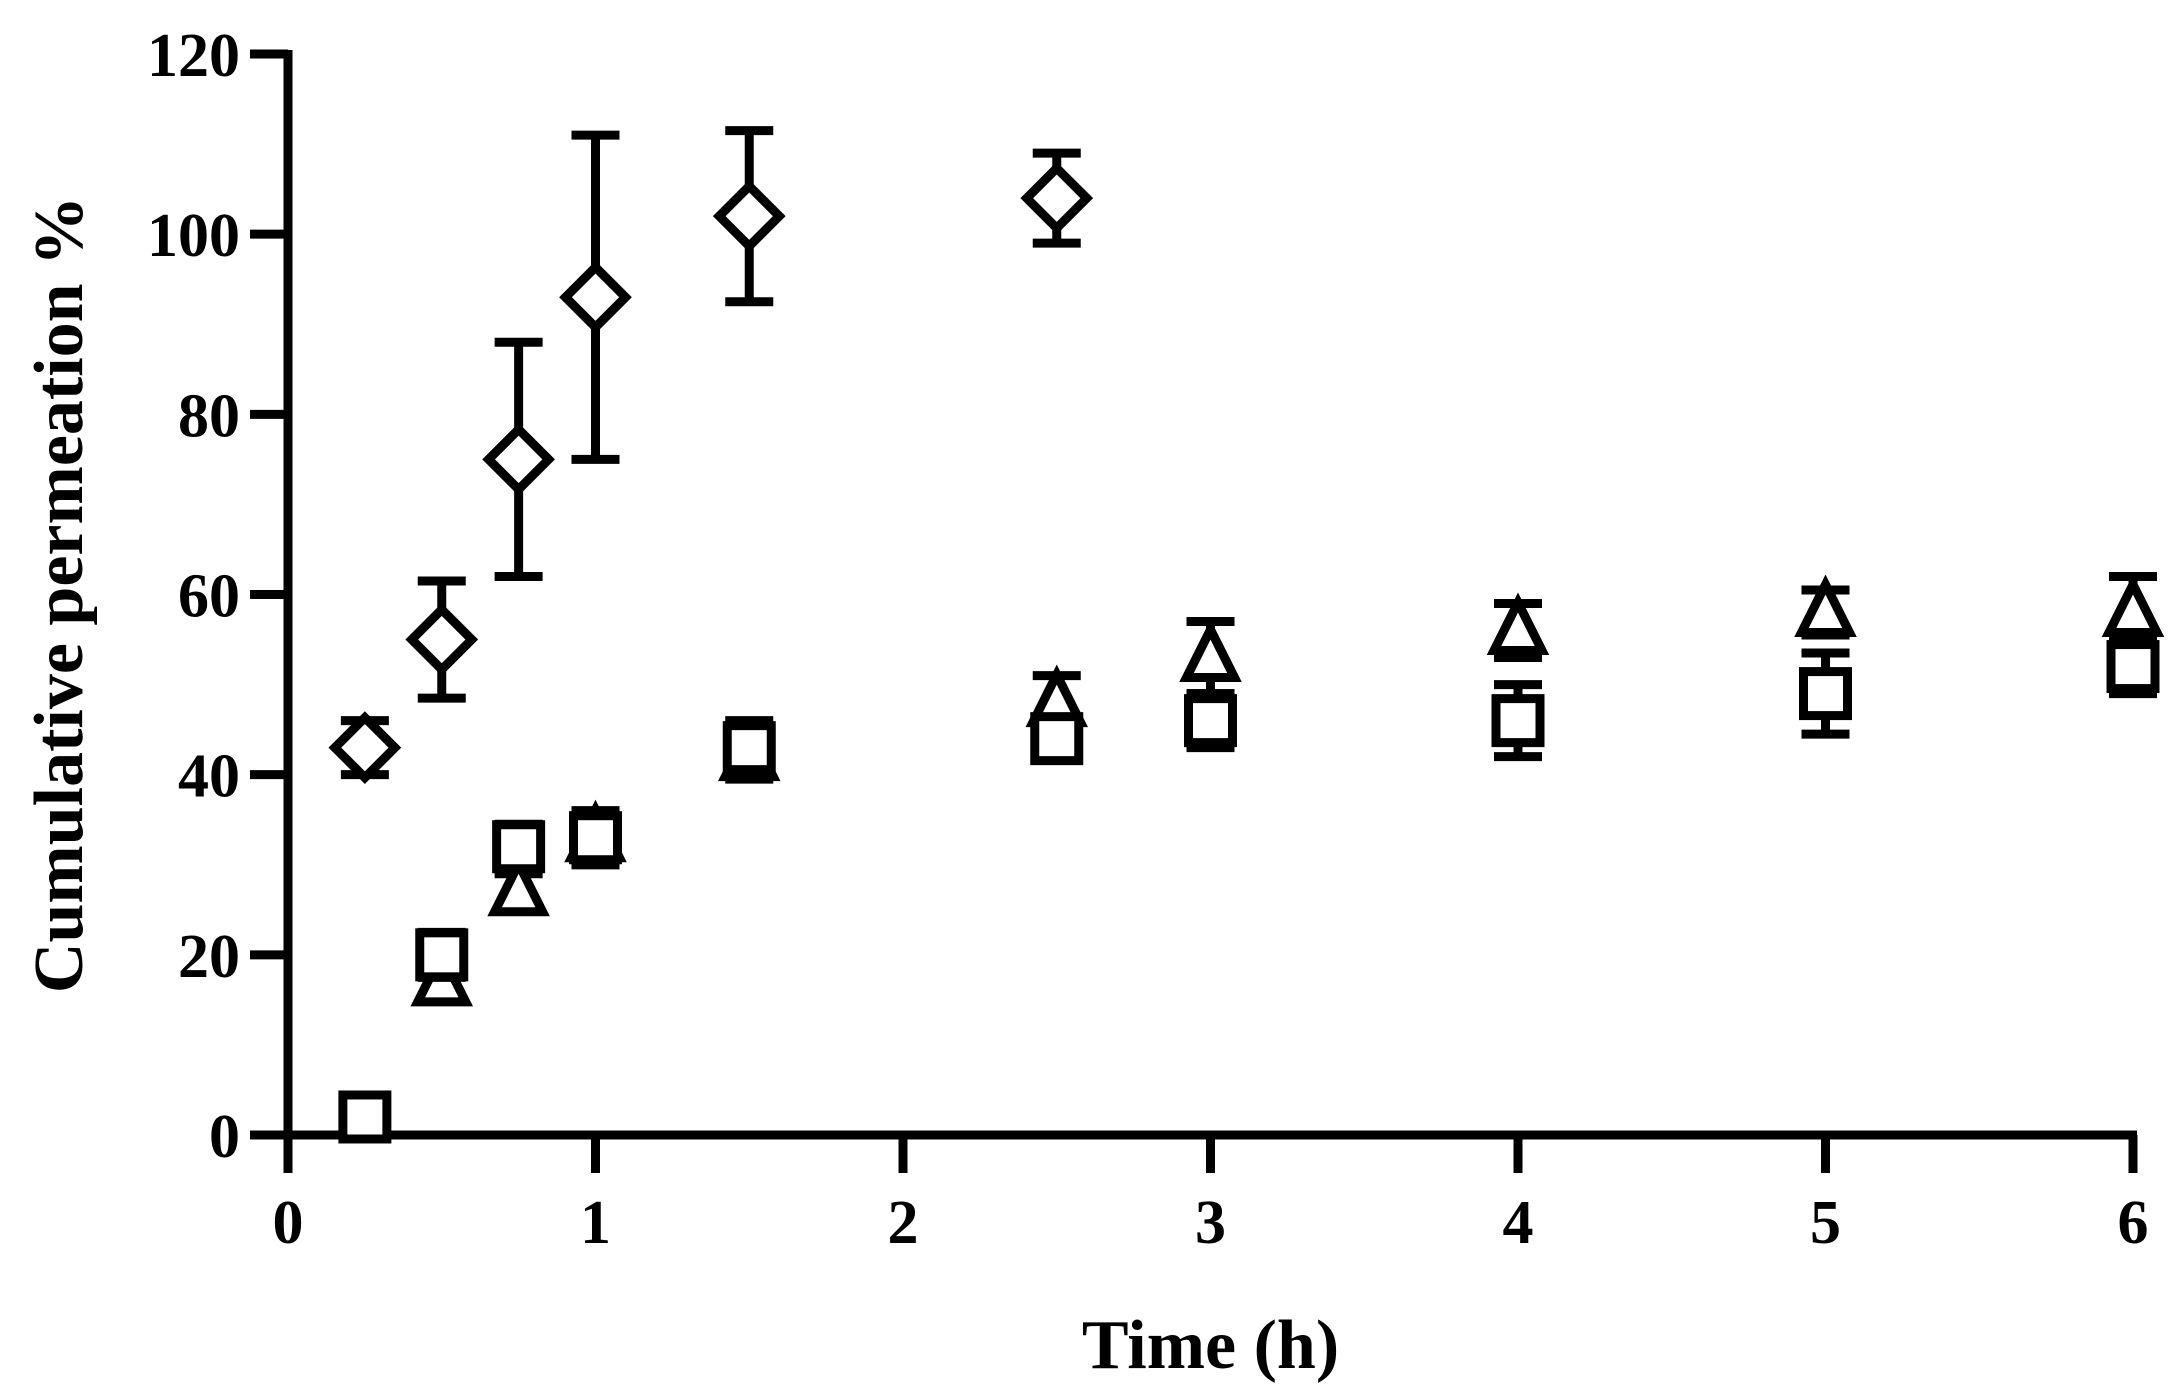 This screenshot has width=2171, height=1386. What do you see at coordinates (1825, 1223) in the screenshot?
I see `x-tick-label: 5` at bounding box center [1825, 1223].